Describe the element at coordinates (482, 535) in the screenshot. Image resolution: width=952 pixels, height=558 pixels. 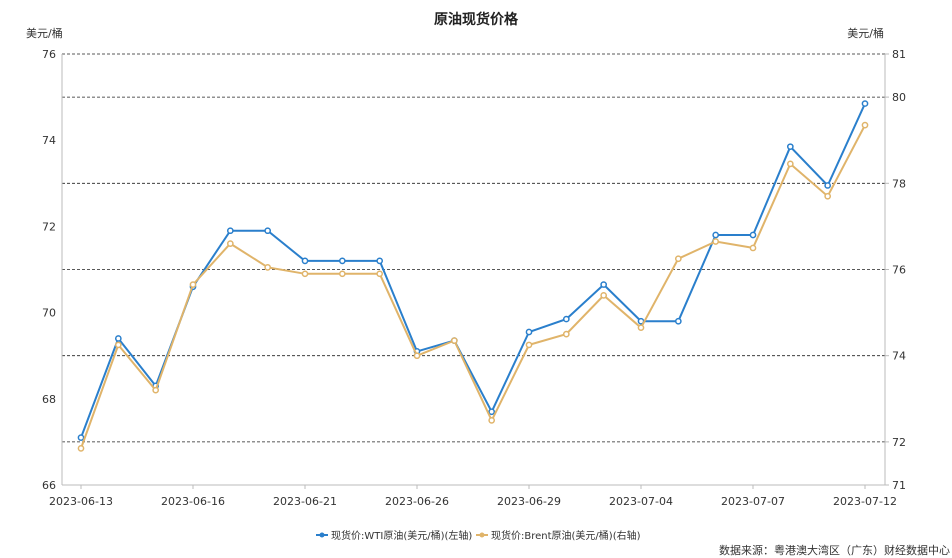
I see `legend-brent-marker` at that location.